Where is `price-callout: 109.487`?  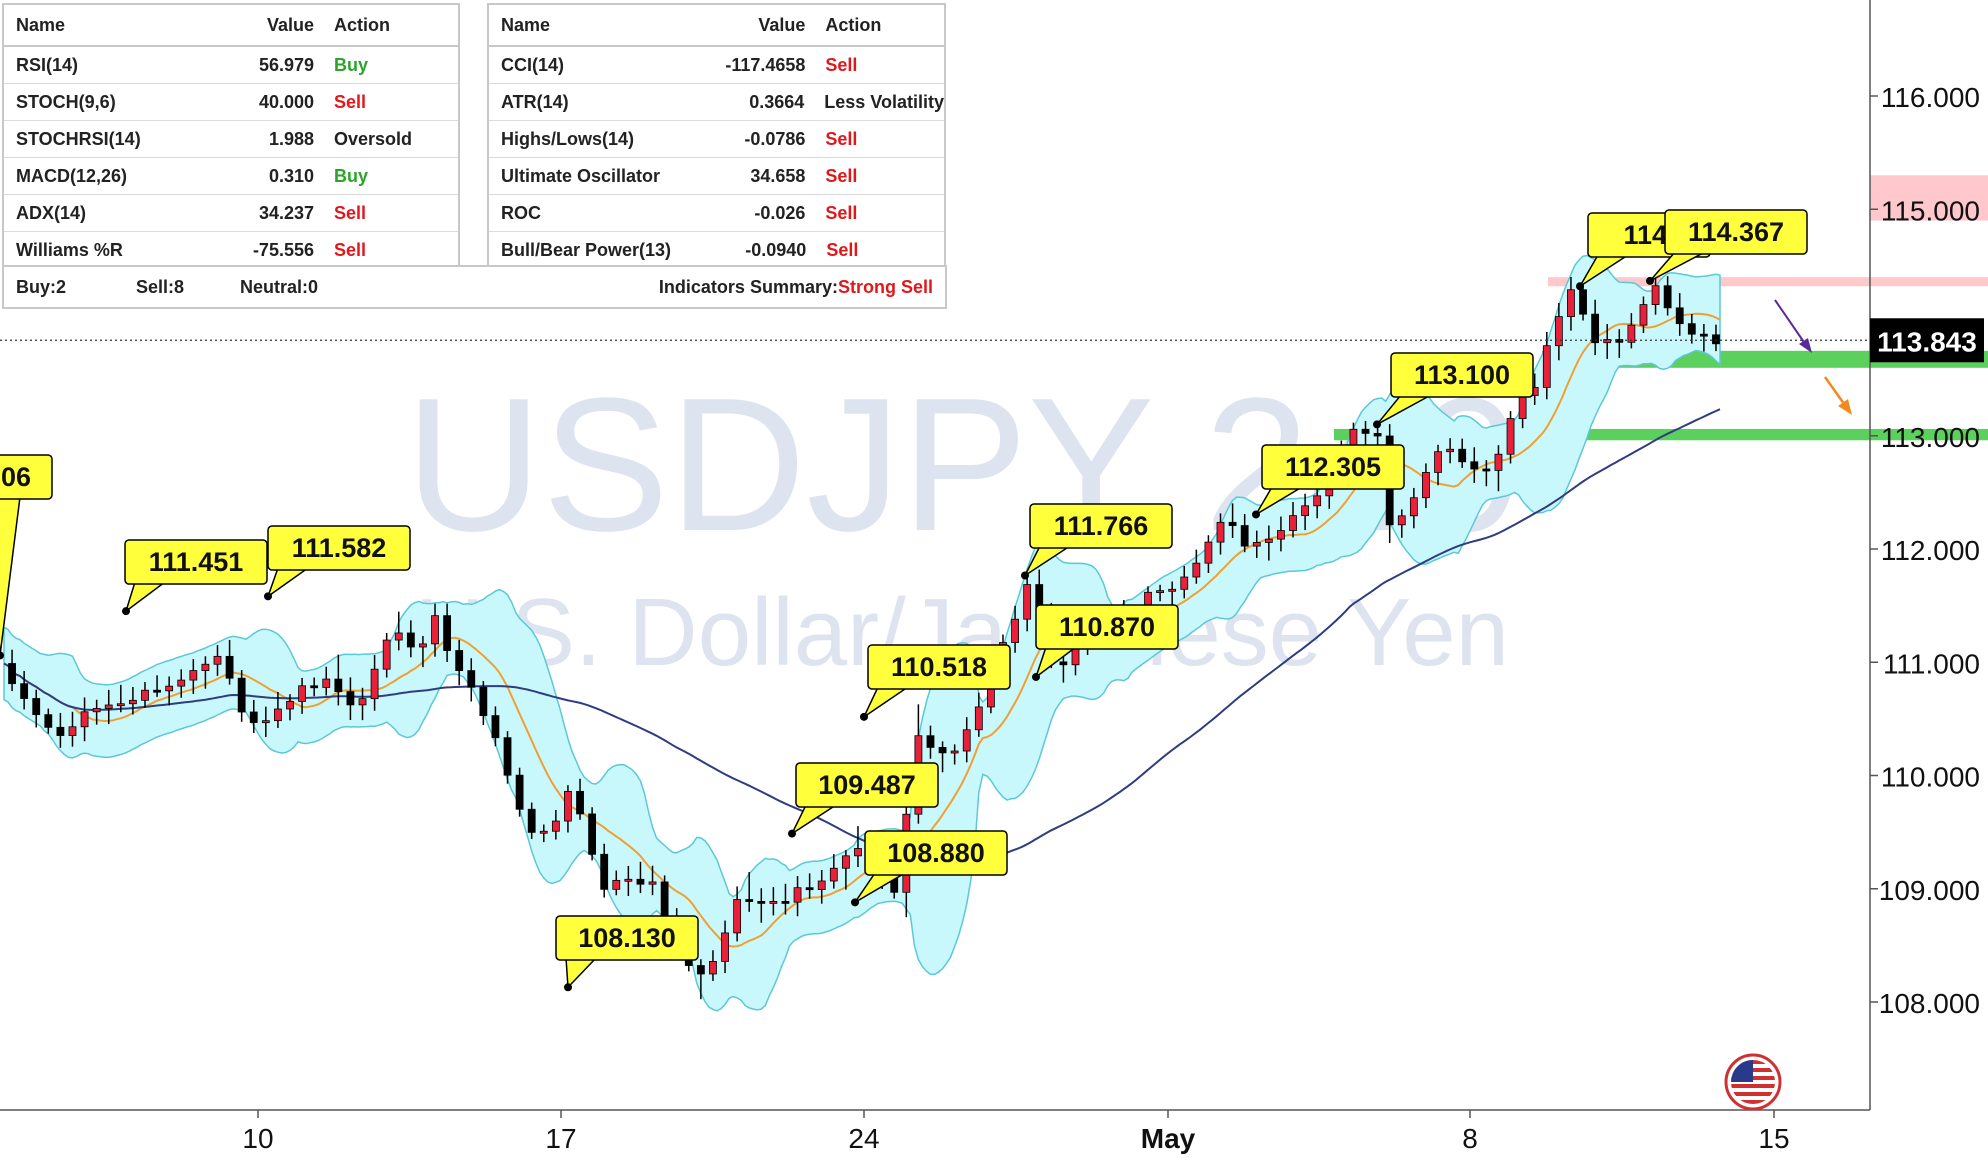 price-callout: 109.487 is located at coordinates (863, 800).